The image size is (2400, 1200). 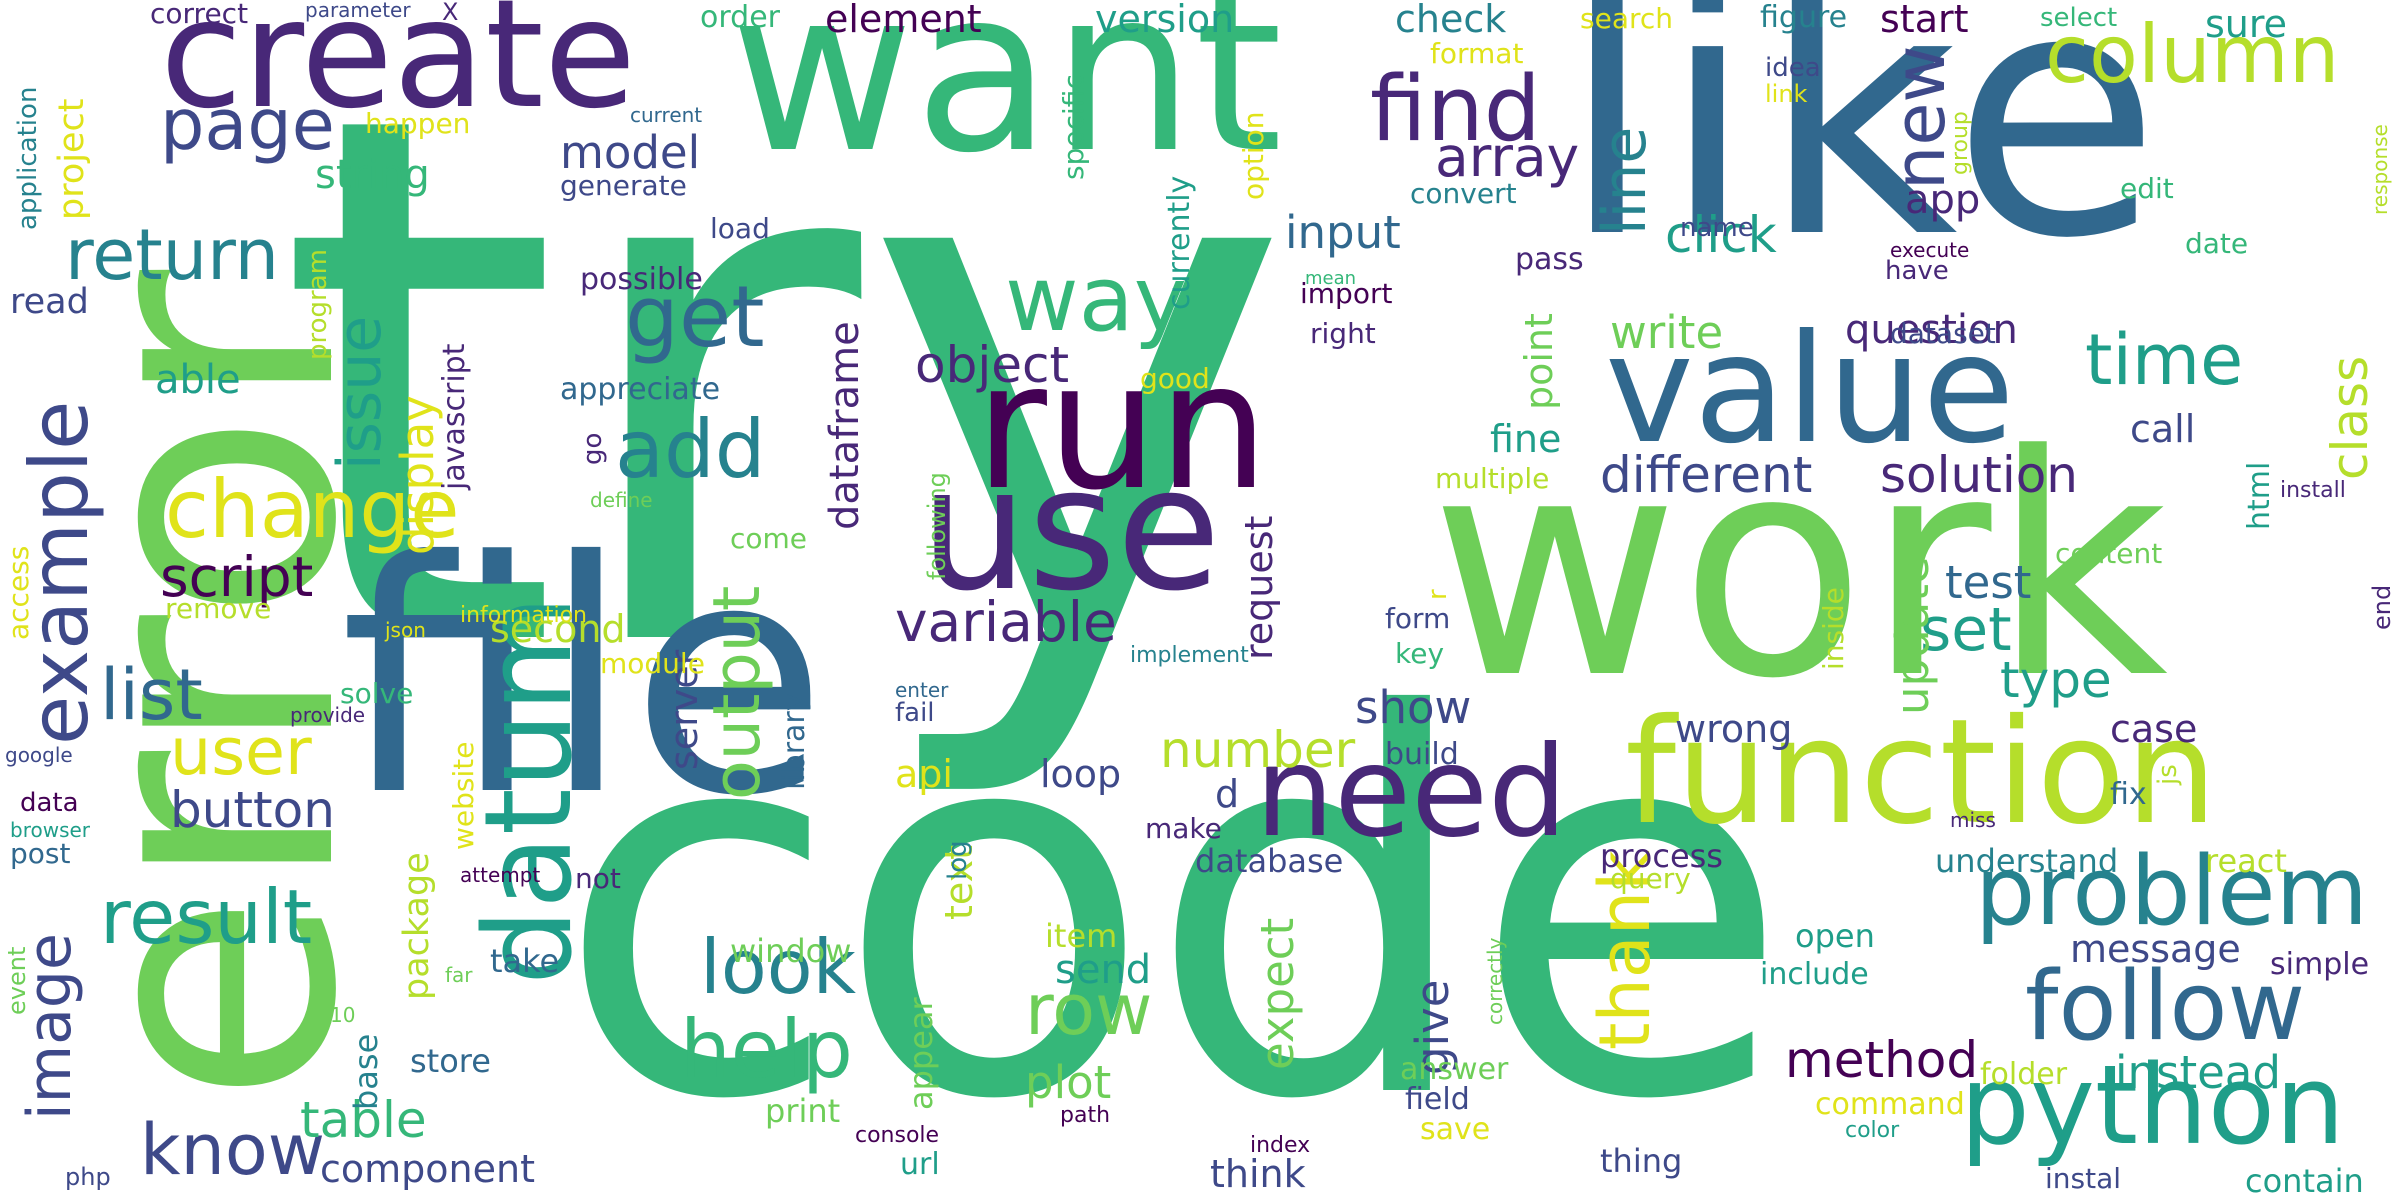 What do you see at coordinates (1706, 475) in the screenshot?
I see `word-different: different` at bounding box center [1706, 475].